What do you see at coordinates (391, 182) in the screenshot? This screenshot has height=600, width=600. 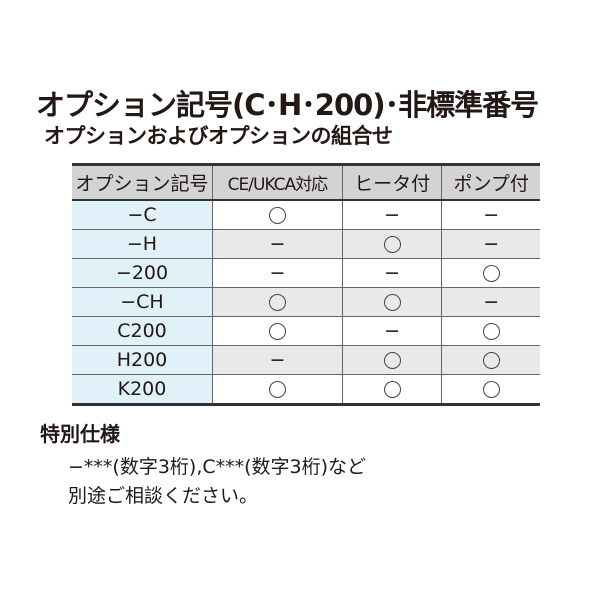 I see `header-heater: ヒータ付` at bounding box center [391, 182].